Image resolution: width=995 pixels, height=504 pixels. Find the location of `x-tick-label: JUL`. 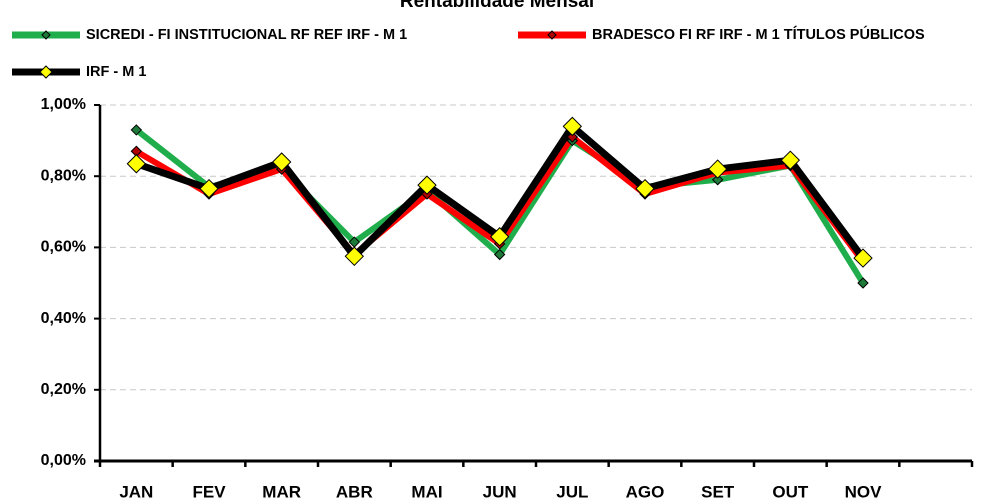

x-tick-label: JUL is located at coordinates (572, 491).